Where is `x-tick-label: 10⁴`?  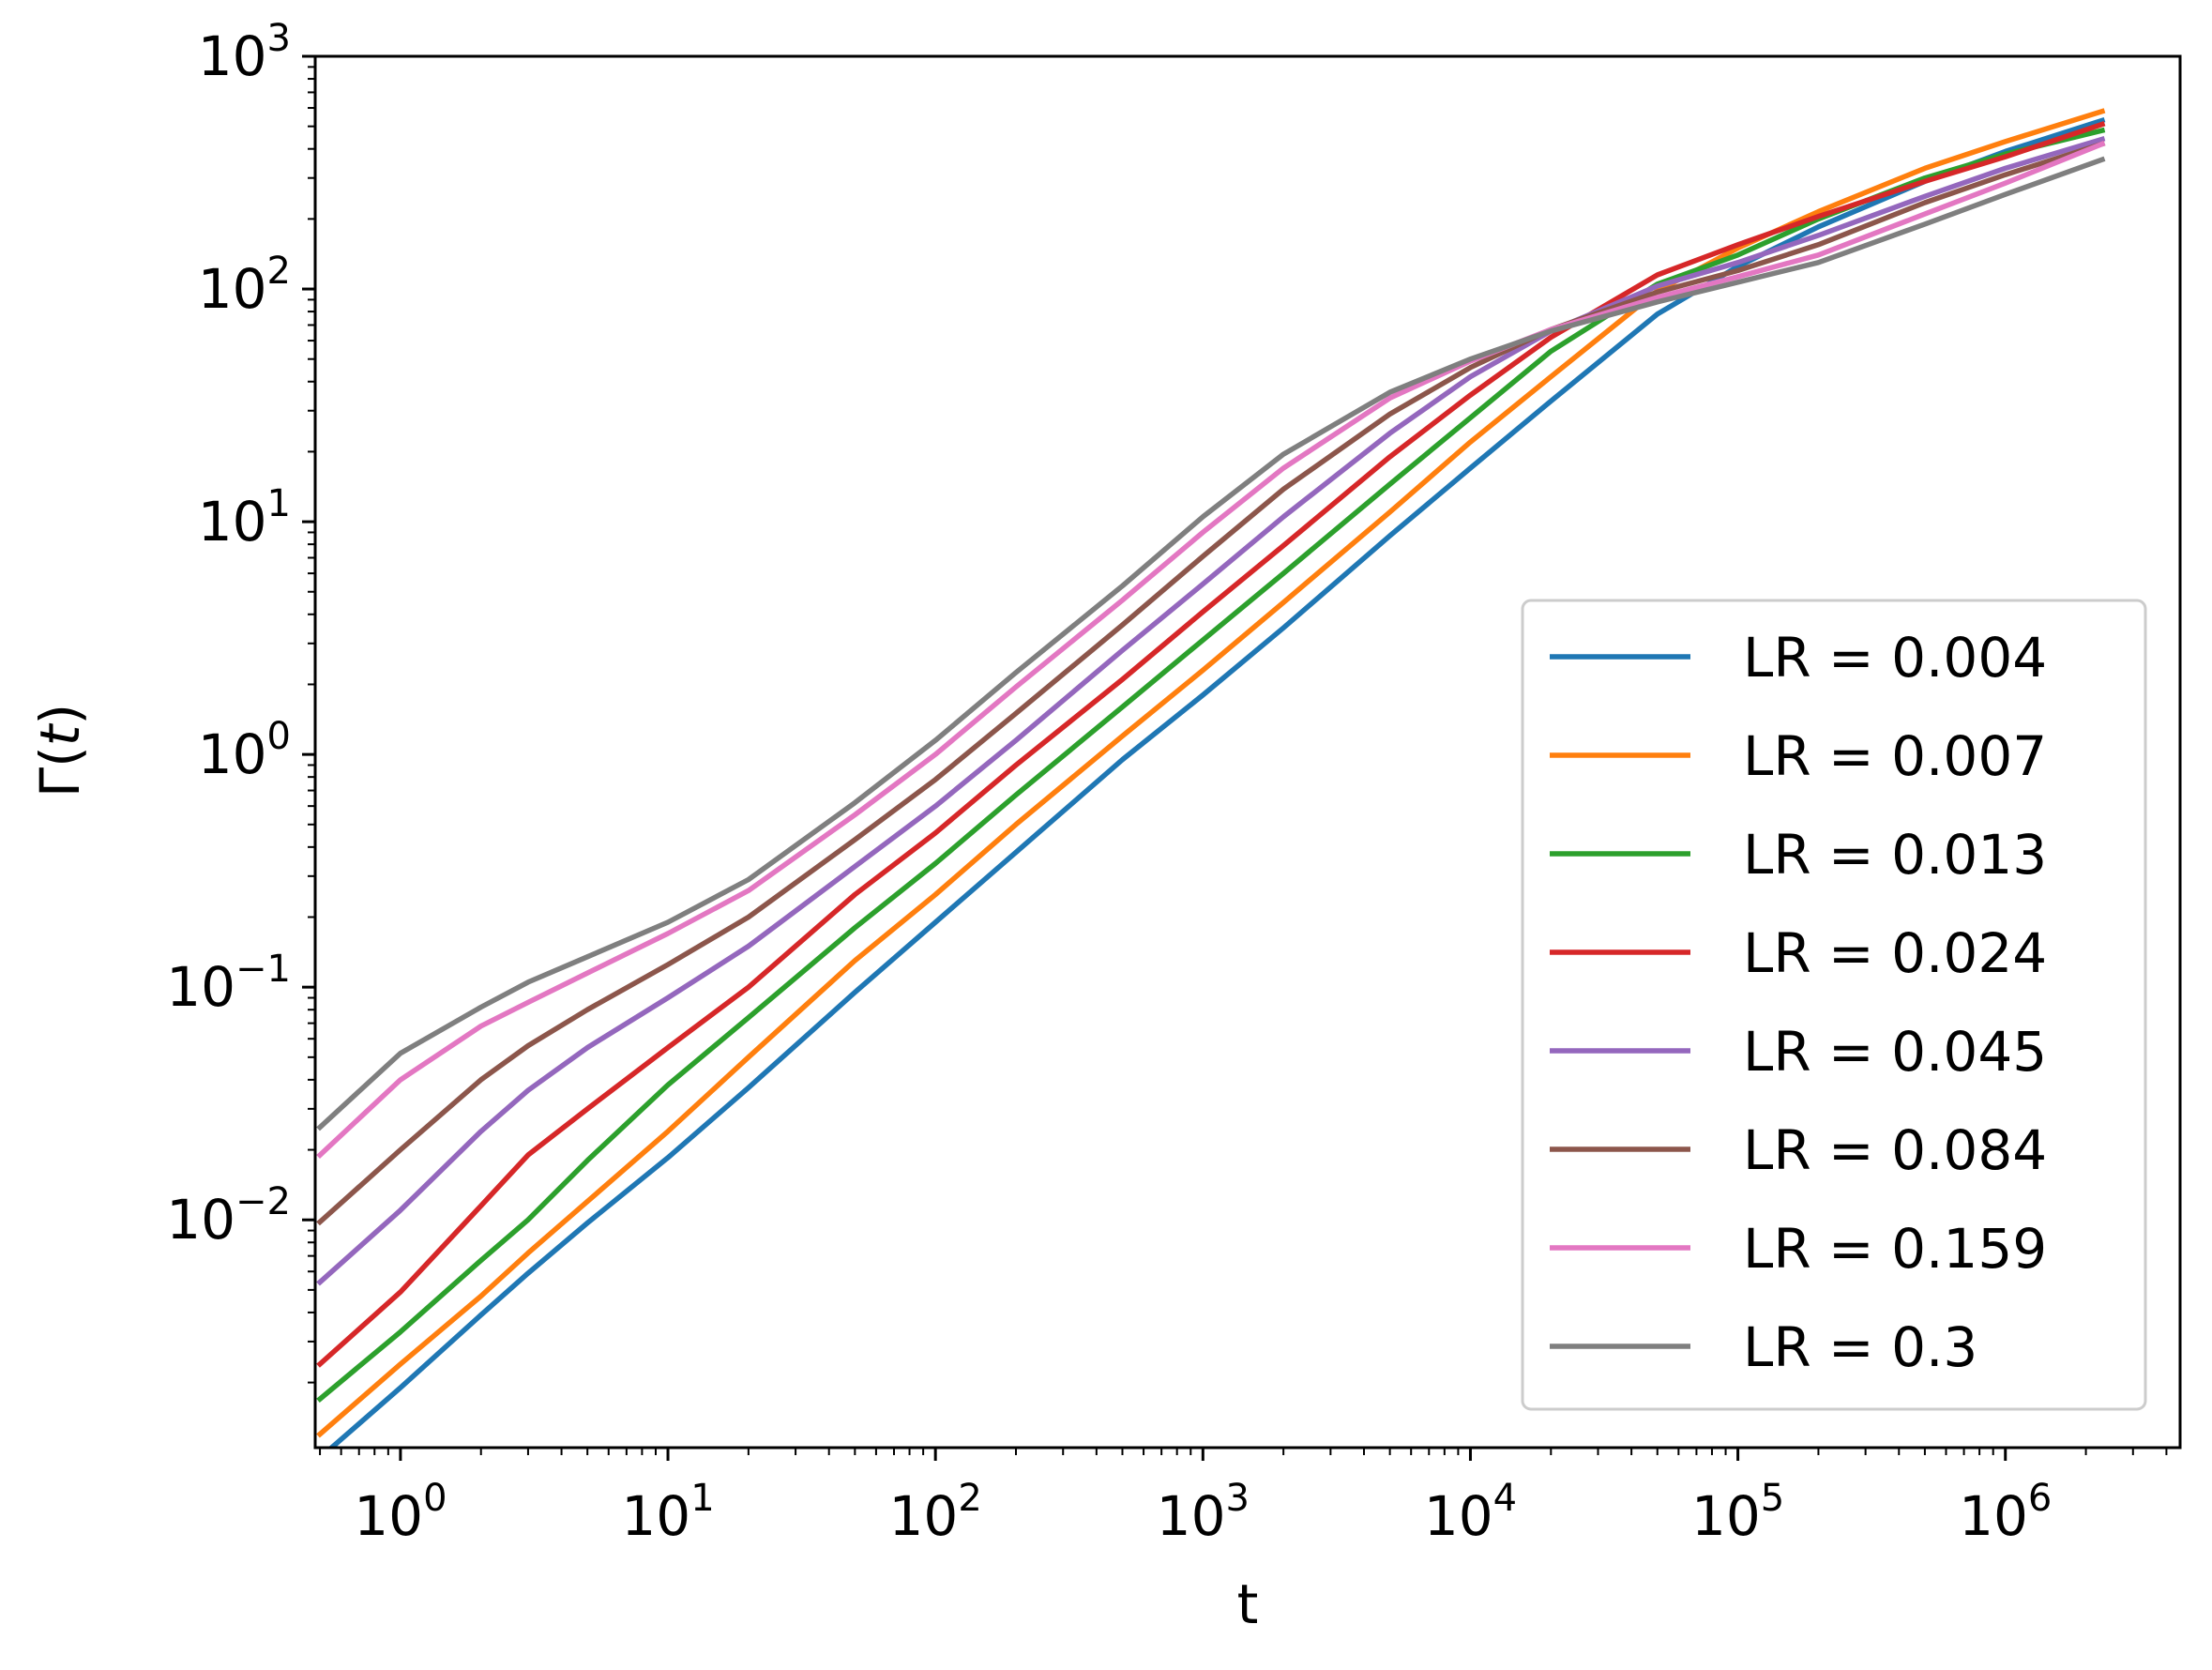
x-tick-label: 10⁴ is located at coordinates (1470, 1512).